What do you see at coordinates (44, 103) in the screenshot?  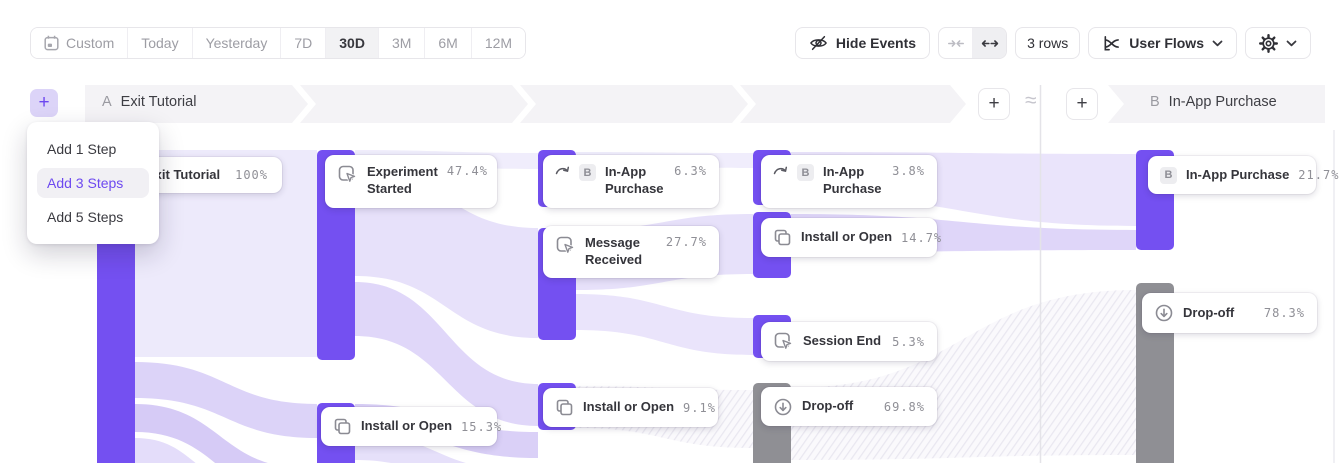 I see `add-step-button-active: +` at bounding box center [44, 103].